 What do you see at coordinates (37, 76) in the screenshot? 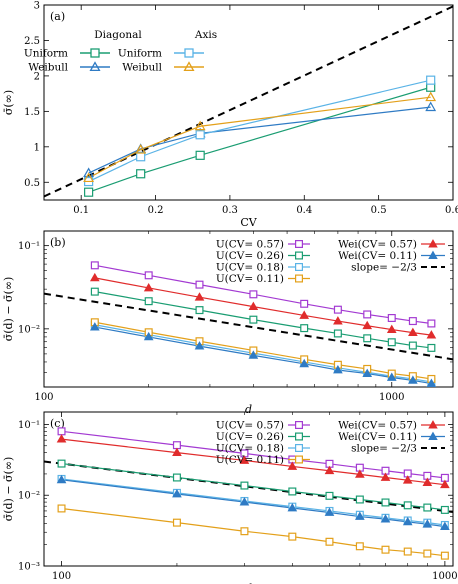
I see `panel-1-ytick-label: 2` at bounding box center [37, 76].